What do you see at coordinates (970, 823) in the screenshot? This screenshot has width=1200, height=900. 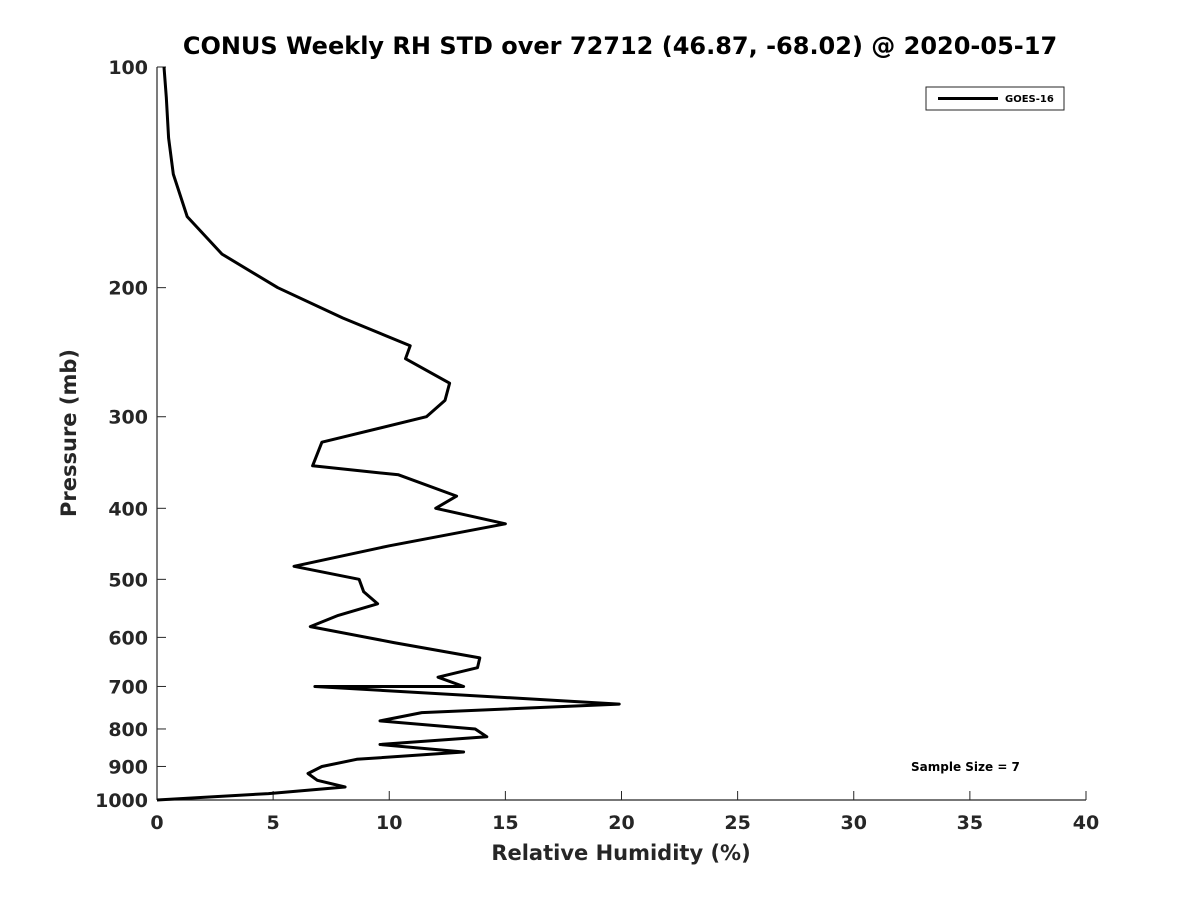 I see `x-tick-label: 35` at bounding box center [970, 823].